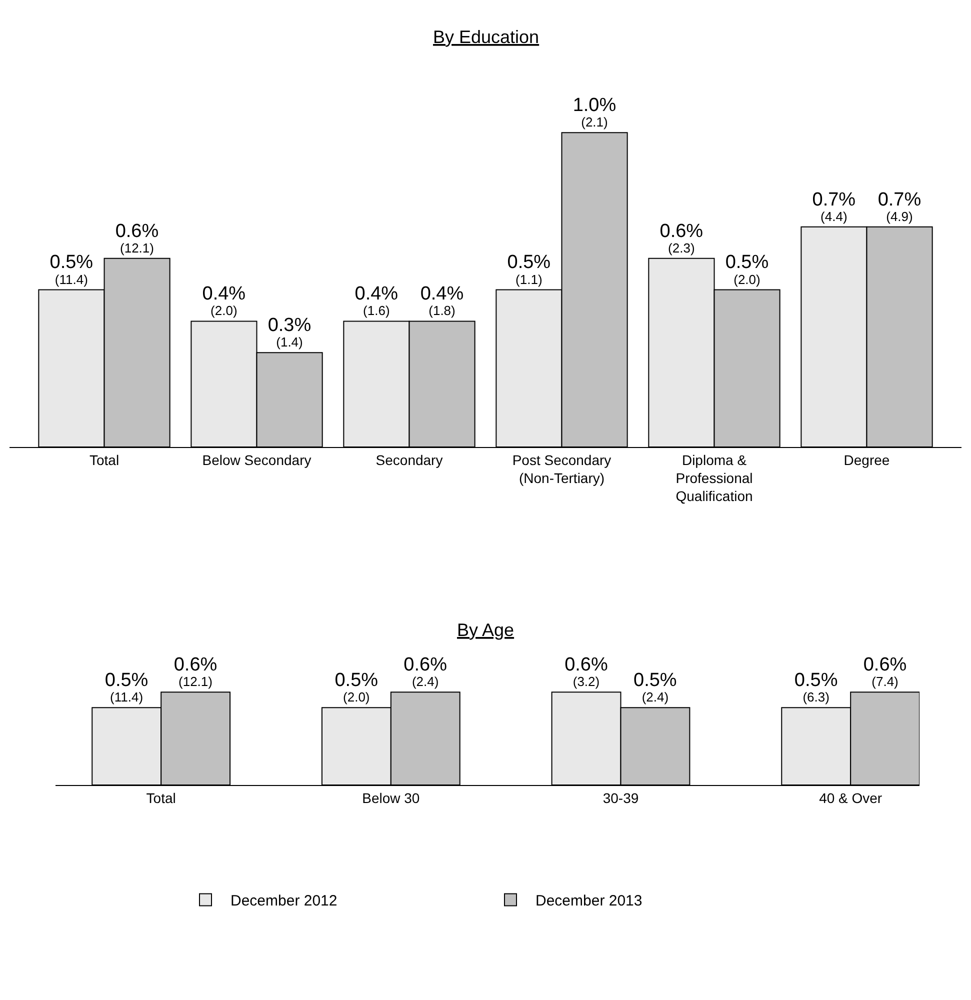 The image size is (971, 1000). I want to click on legend-label: December 2012, so click(284, 901).